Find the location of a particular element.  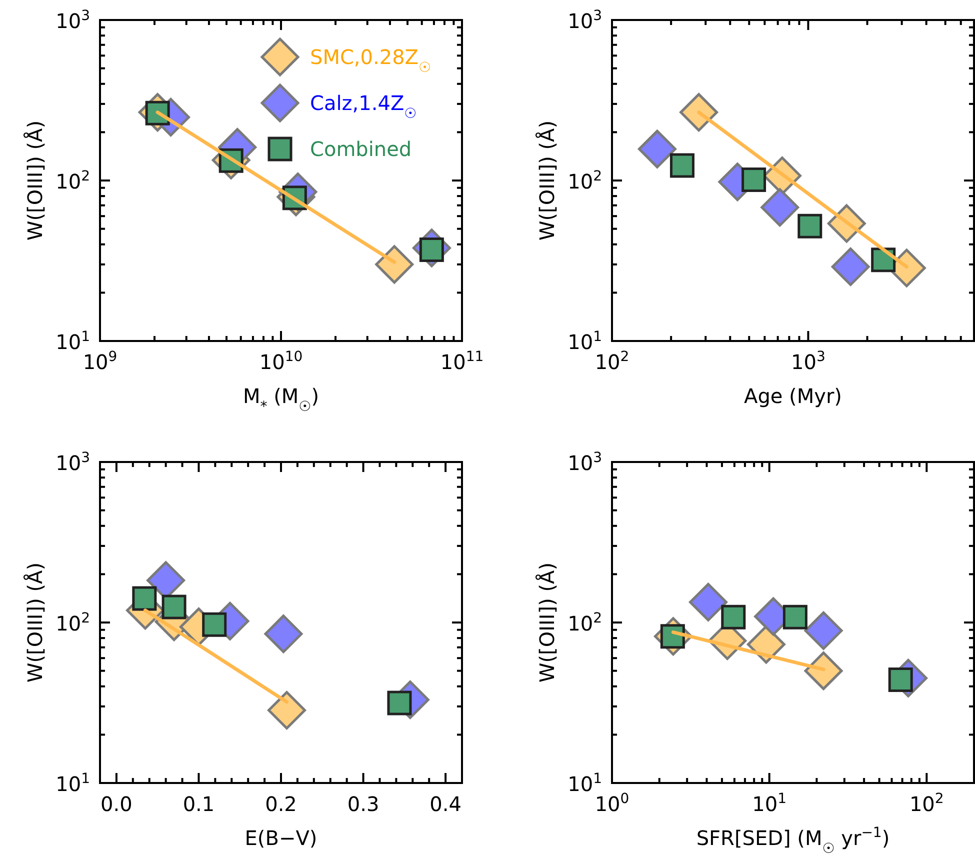

x-tick-label: 10$^{3}$ is located at coordinates (808, 361).